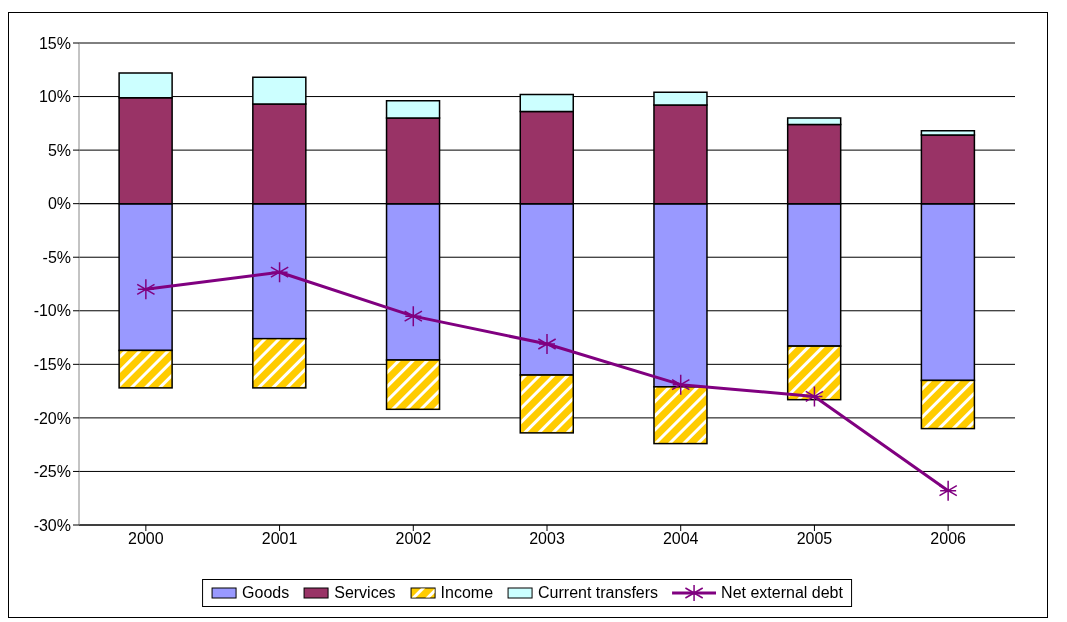 Image resolution: width=1067 pixels, height=622 pixels. I want to click on x-tick-label: 2006, so click(948, 539).